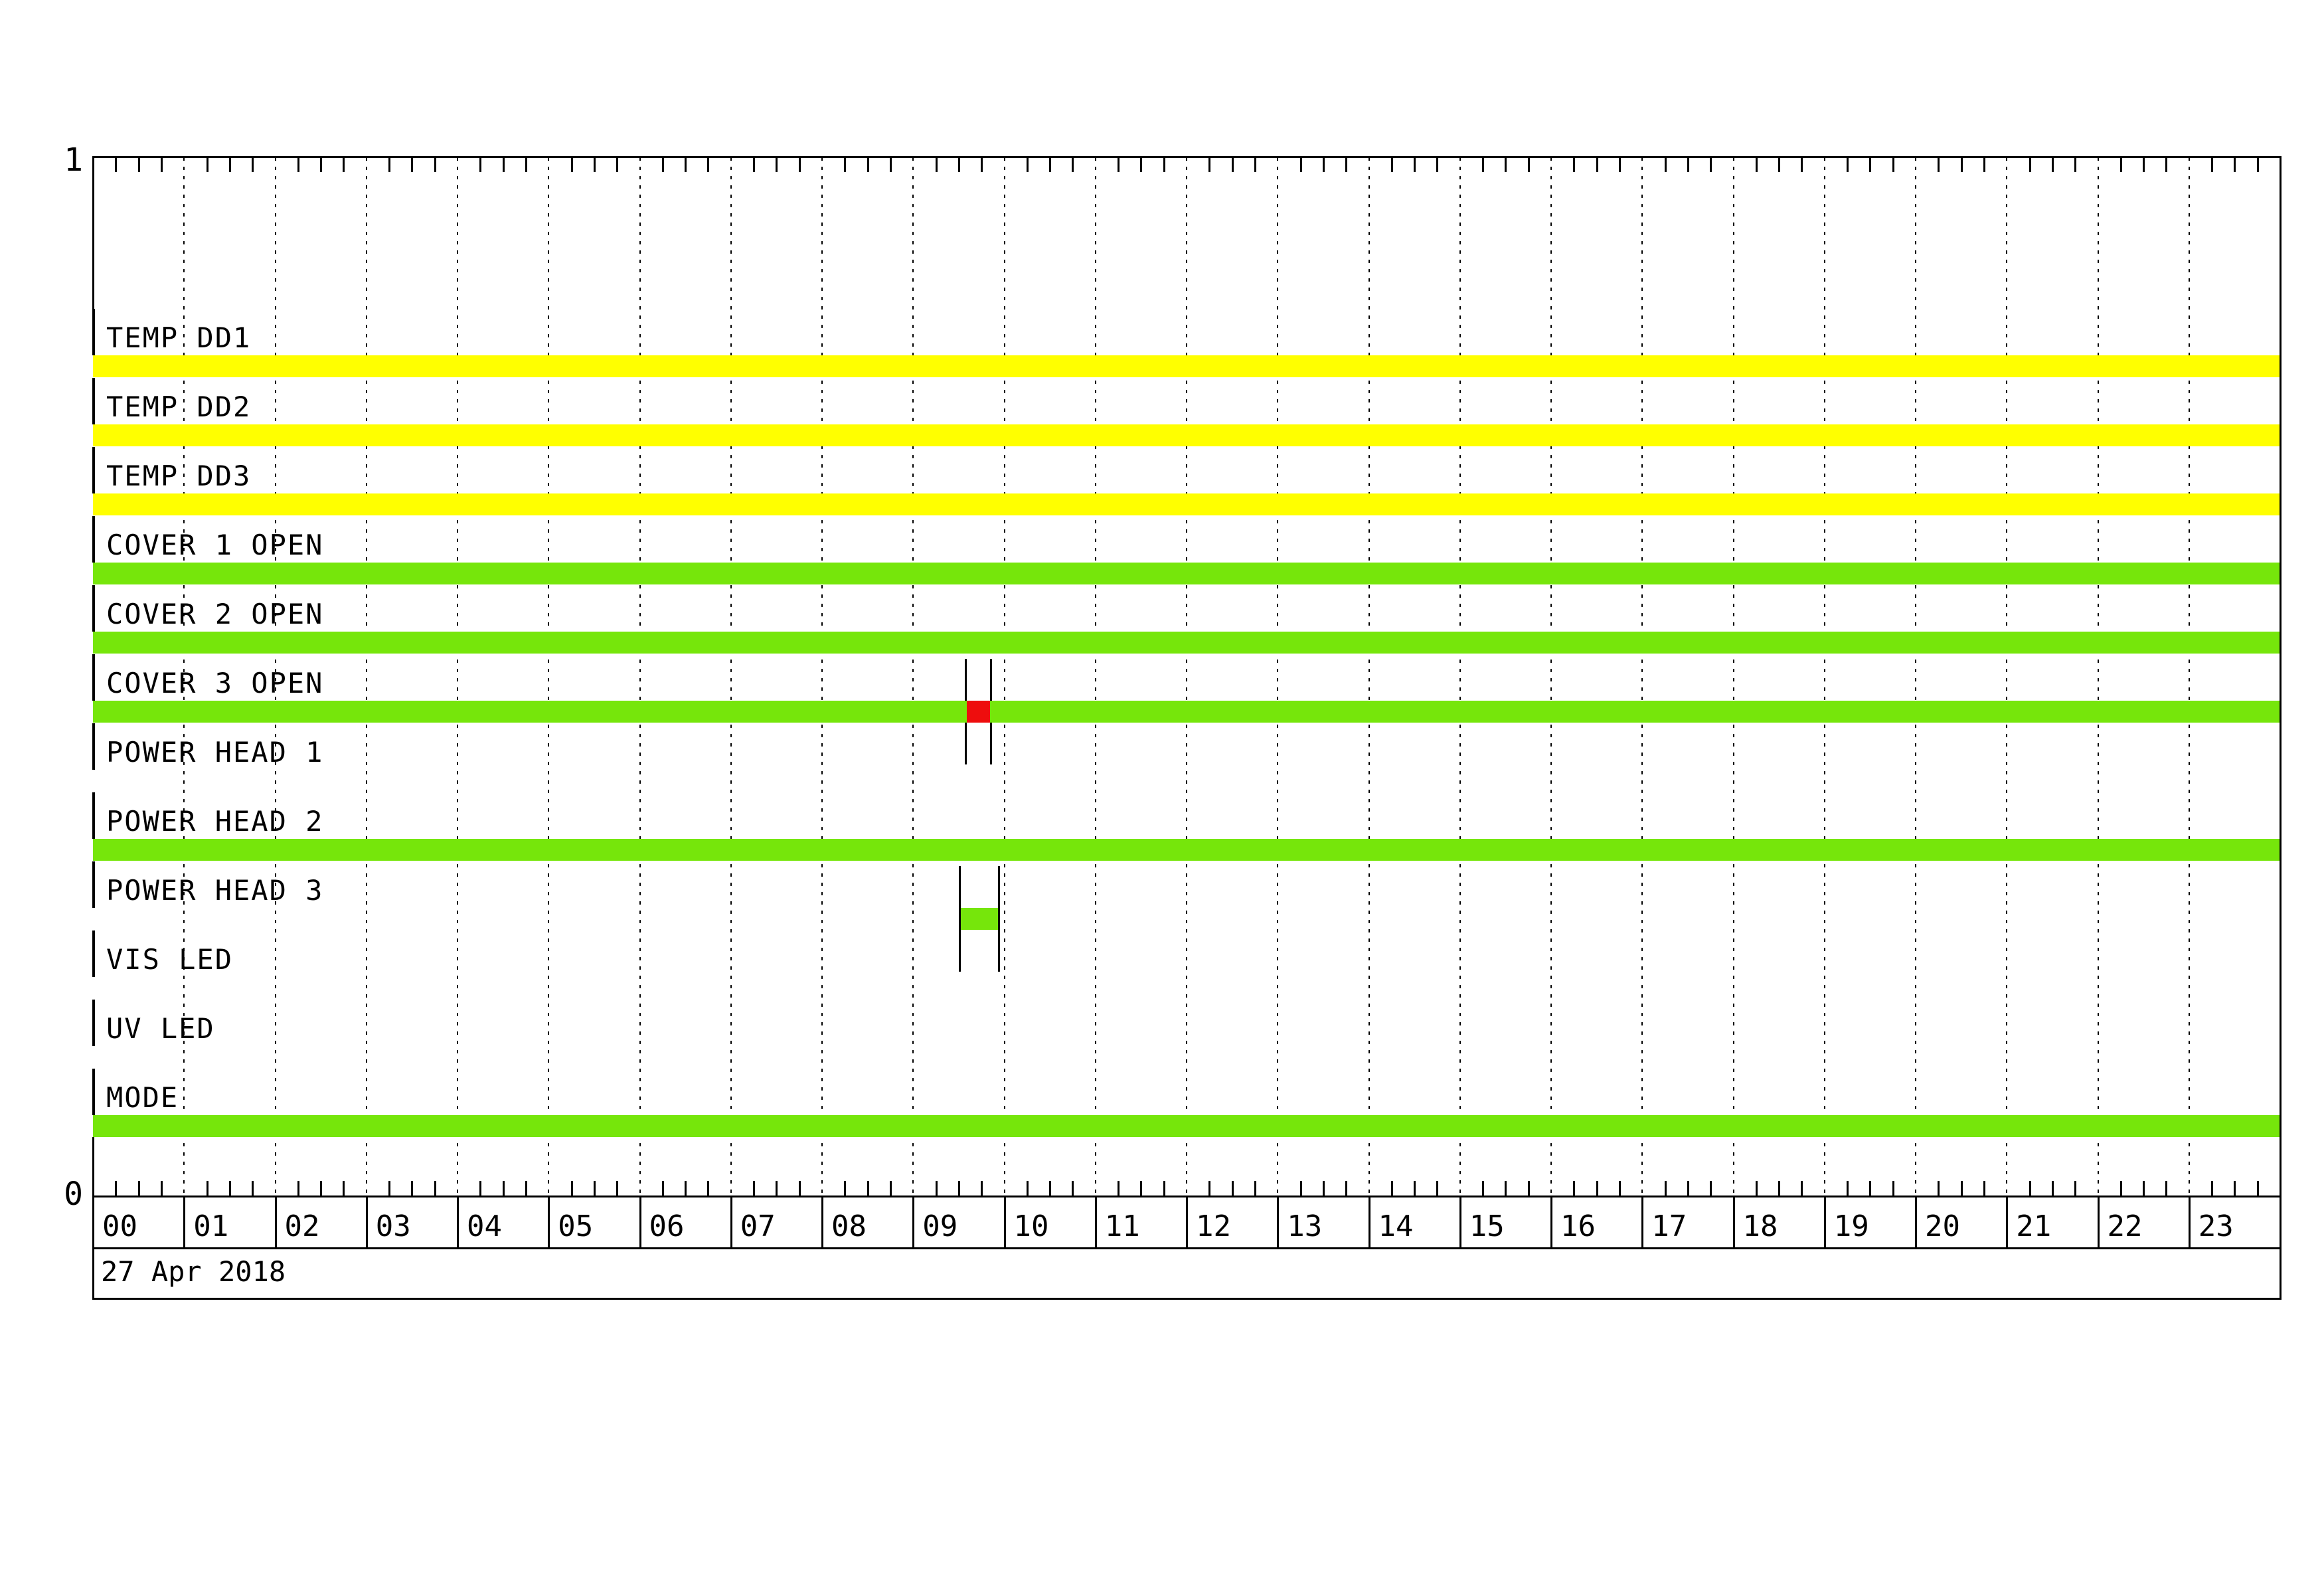  I want to click on hour-cell-label: 20, so click(1942, 1226).